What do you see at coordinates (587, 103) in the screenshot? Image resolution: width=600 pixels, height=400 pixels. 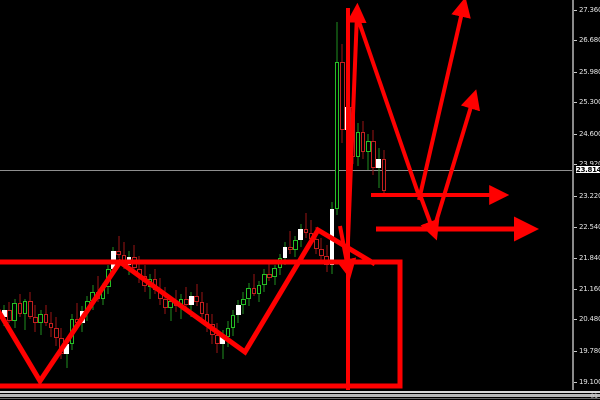 I see `price-tick: 25.300` at bounding box center [587, 103].